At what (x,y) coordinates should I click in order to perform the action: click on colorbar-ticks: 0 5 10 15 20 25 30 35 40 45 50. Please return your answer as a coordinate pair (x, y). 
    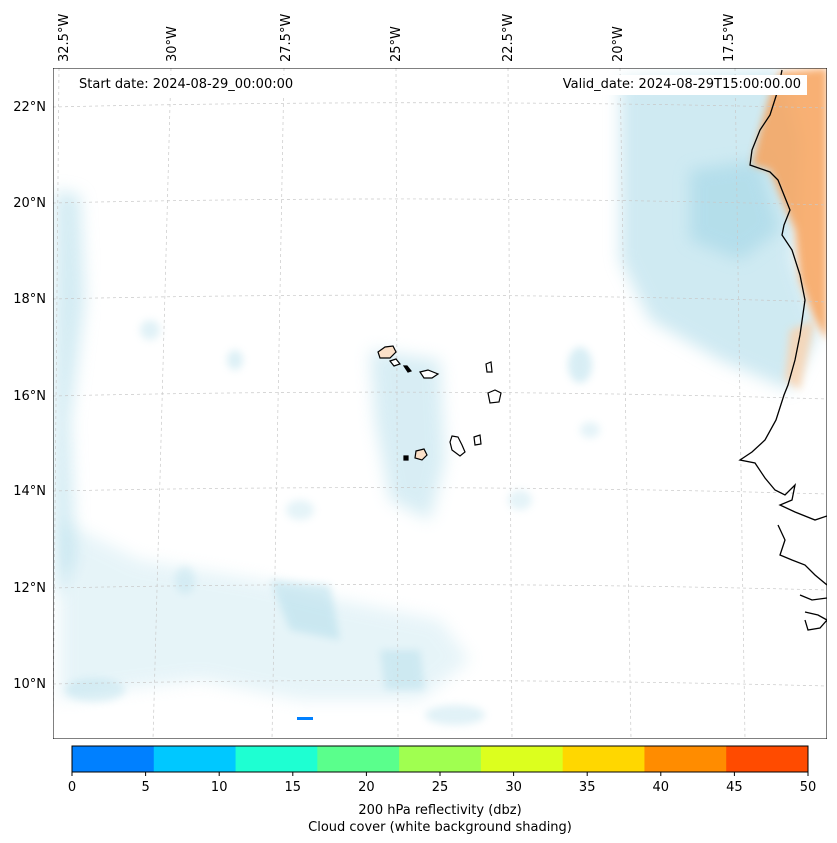
    Looking at the image, I should click on (442, 783).